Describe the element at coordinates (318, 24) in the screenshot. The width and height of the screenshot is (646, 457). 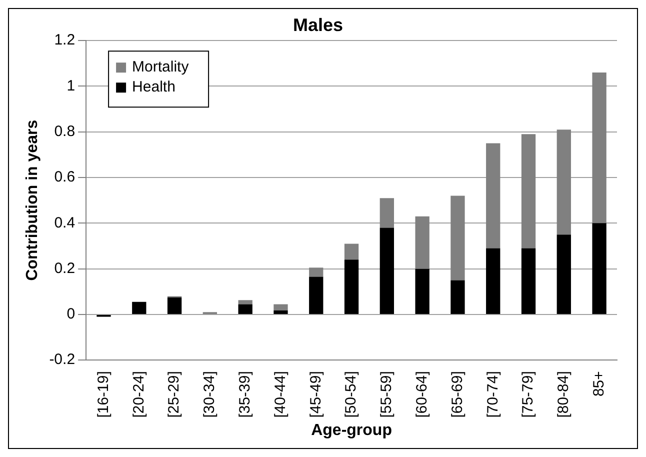
I see `chart-title: Males` at that location.